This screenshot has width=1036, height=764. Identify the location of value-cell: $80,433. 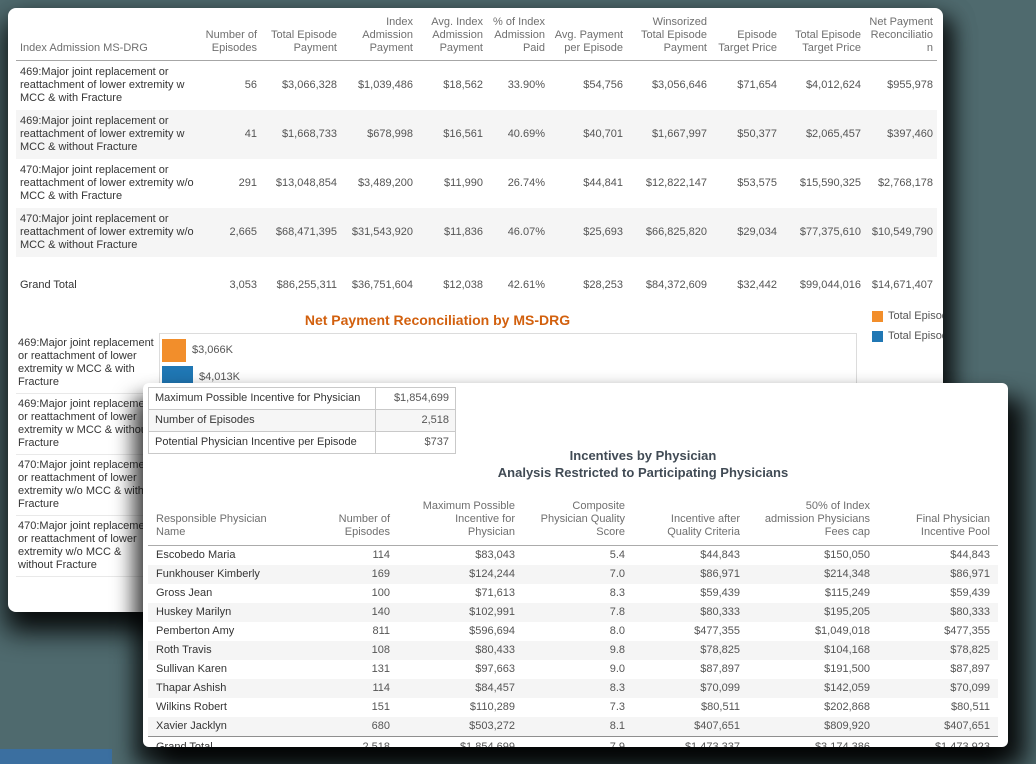
(495, 650).